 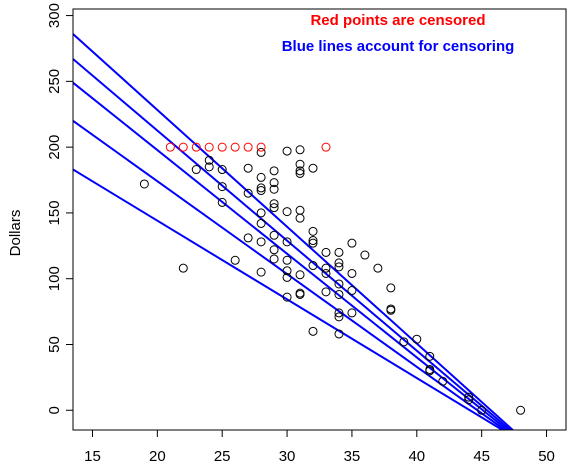 What do you see at coordinates (287, 456) in the screenshot?
I see `x-tick-label: 30` at bounding box center [287, 456].